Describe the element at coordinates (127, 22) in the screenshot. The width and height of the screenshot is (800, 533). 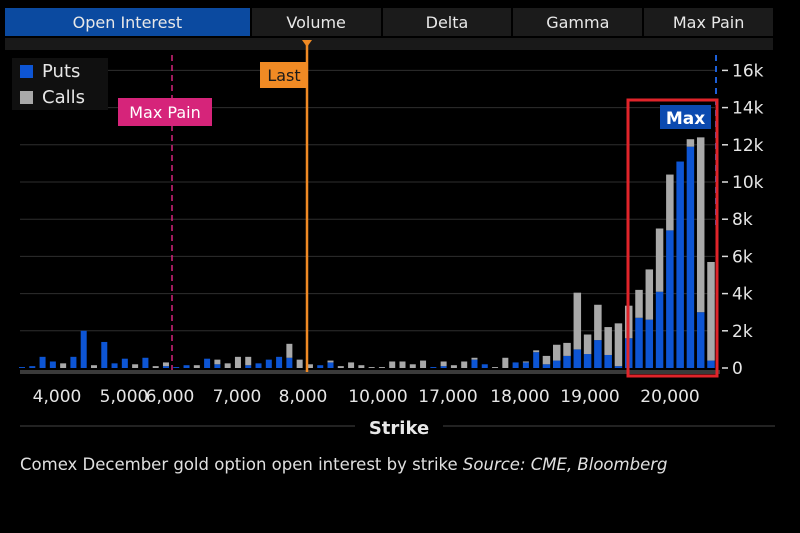
I see `tab-open-interest: Open Interest` at that location.